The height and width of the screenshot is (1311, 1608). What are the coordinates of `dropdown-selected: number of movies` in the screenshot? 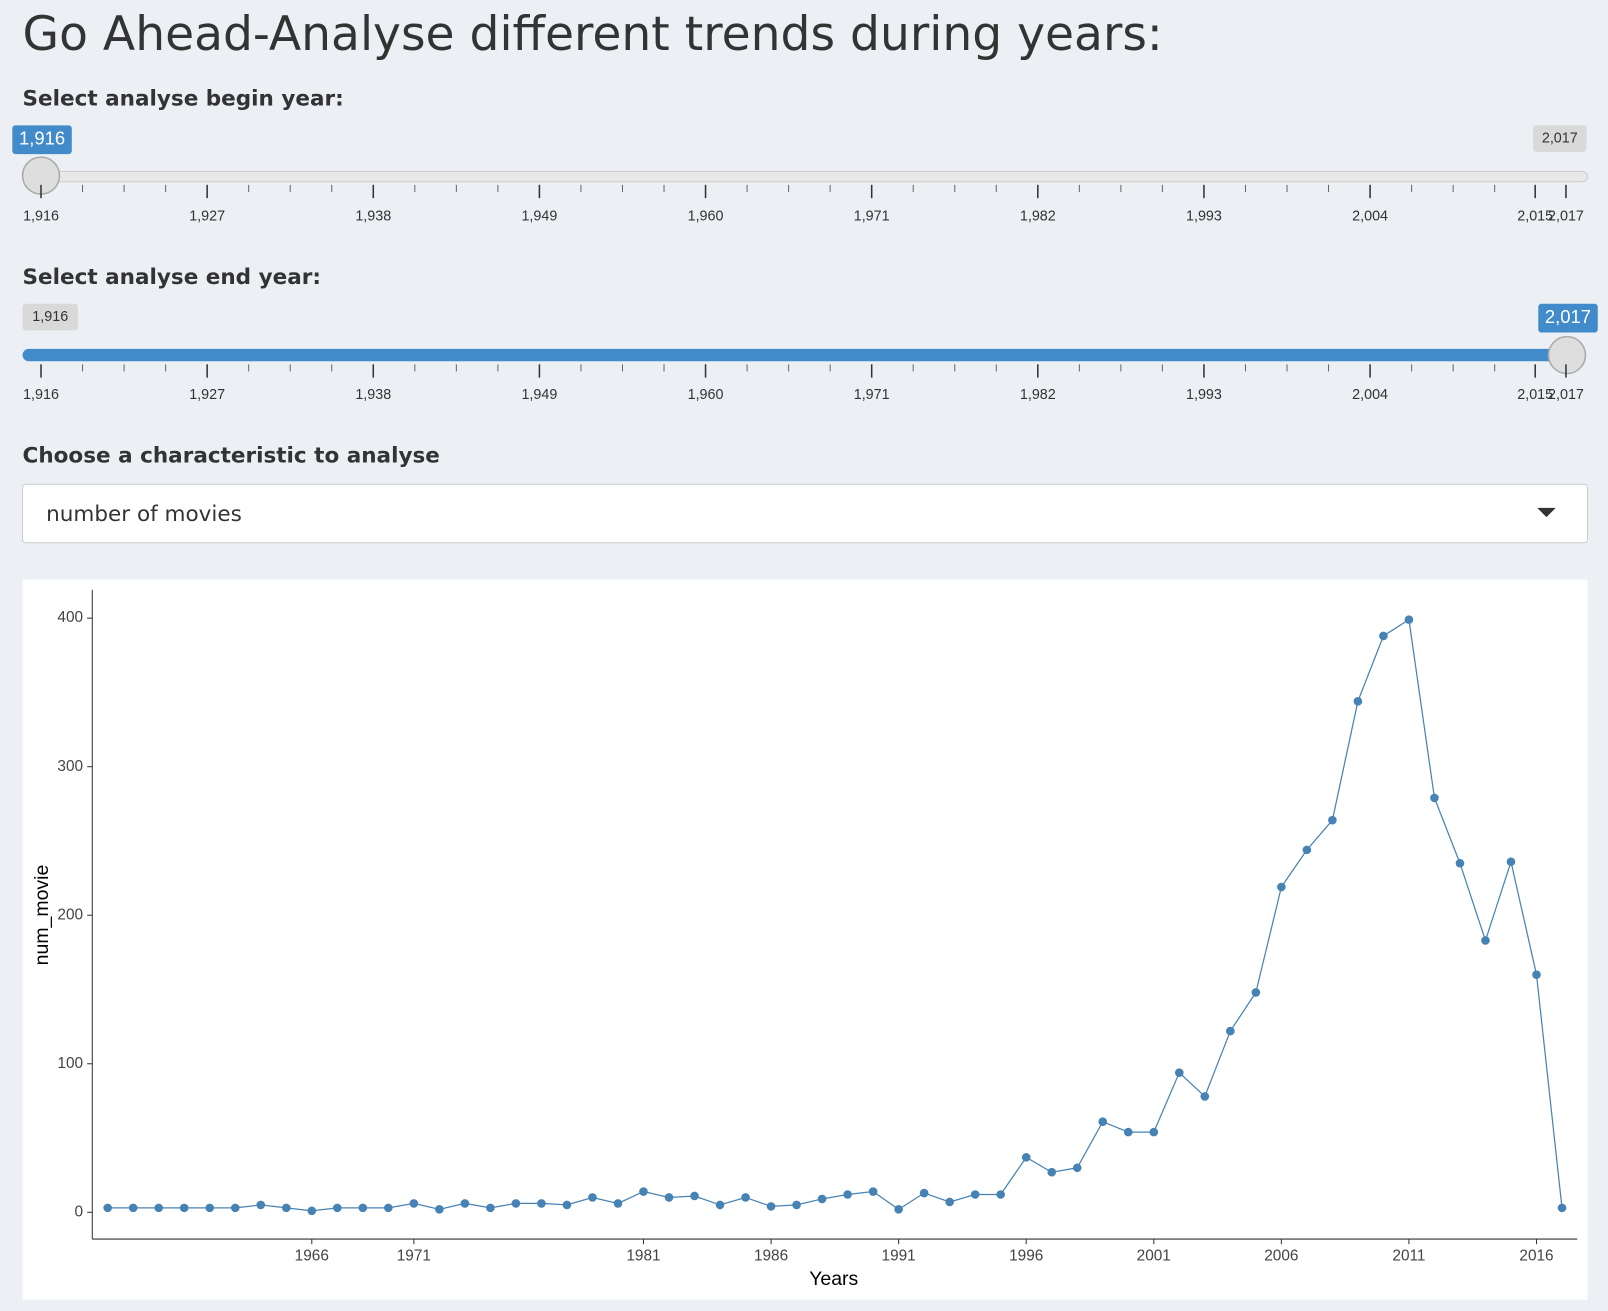 It's located at (144, 514).